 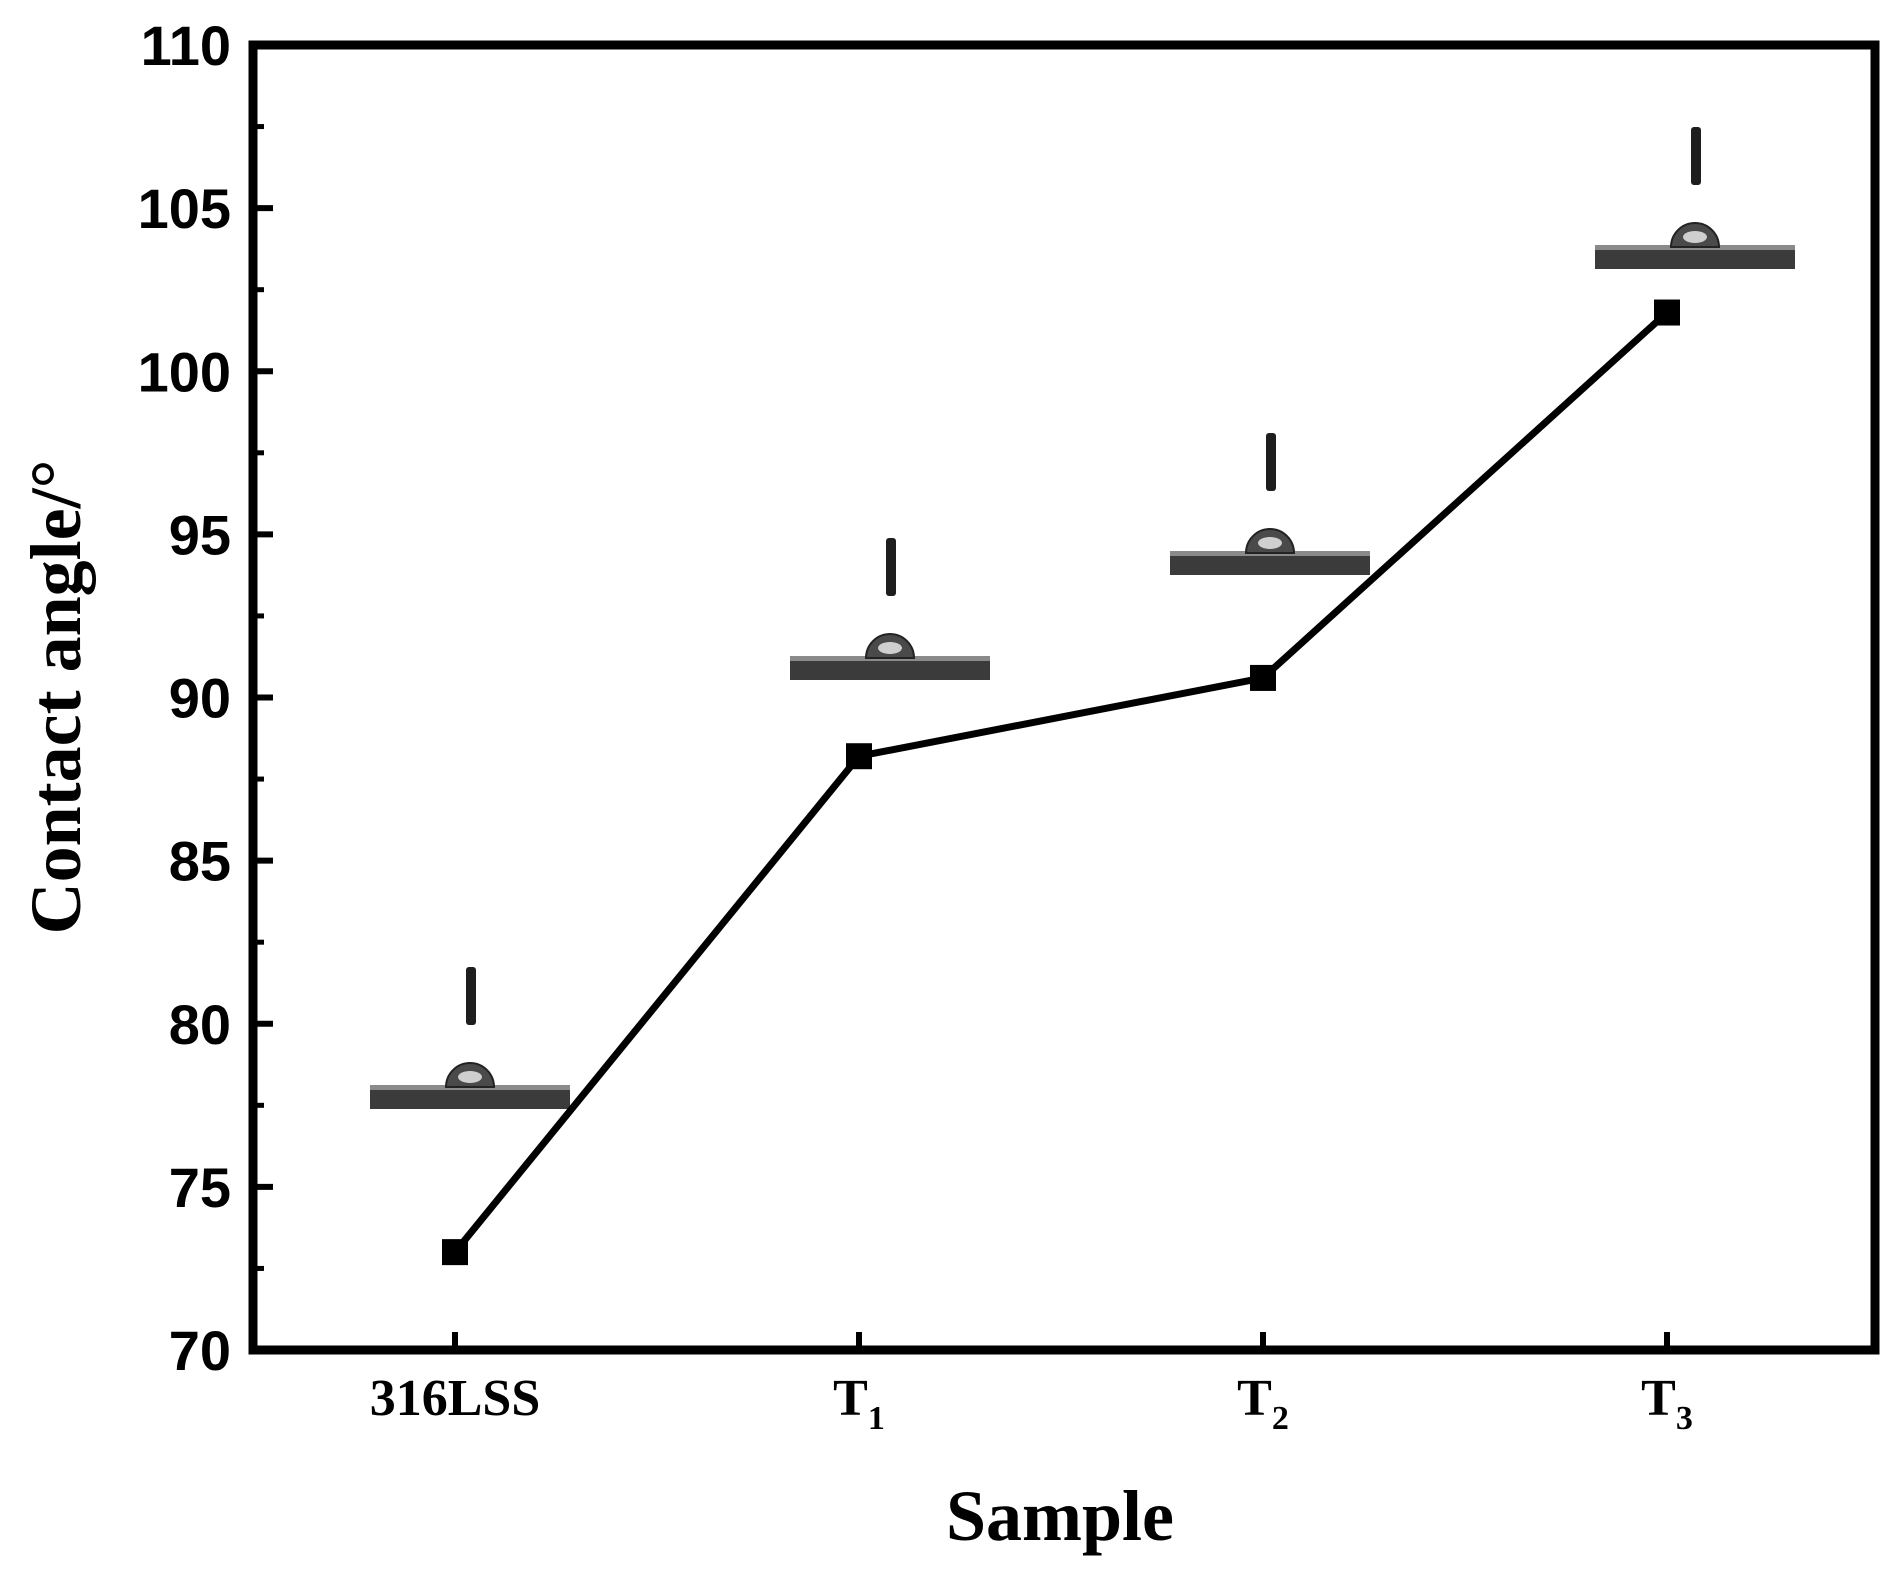 I want to click on x-tick-label: 316LSS, so click(x=455, y=1398).